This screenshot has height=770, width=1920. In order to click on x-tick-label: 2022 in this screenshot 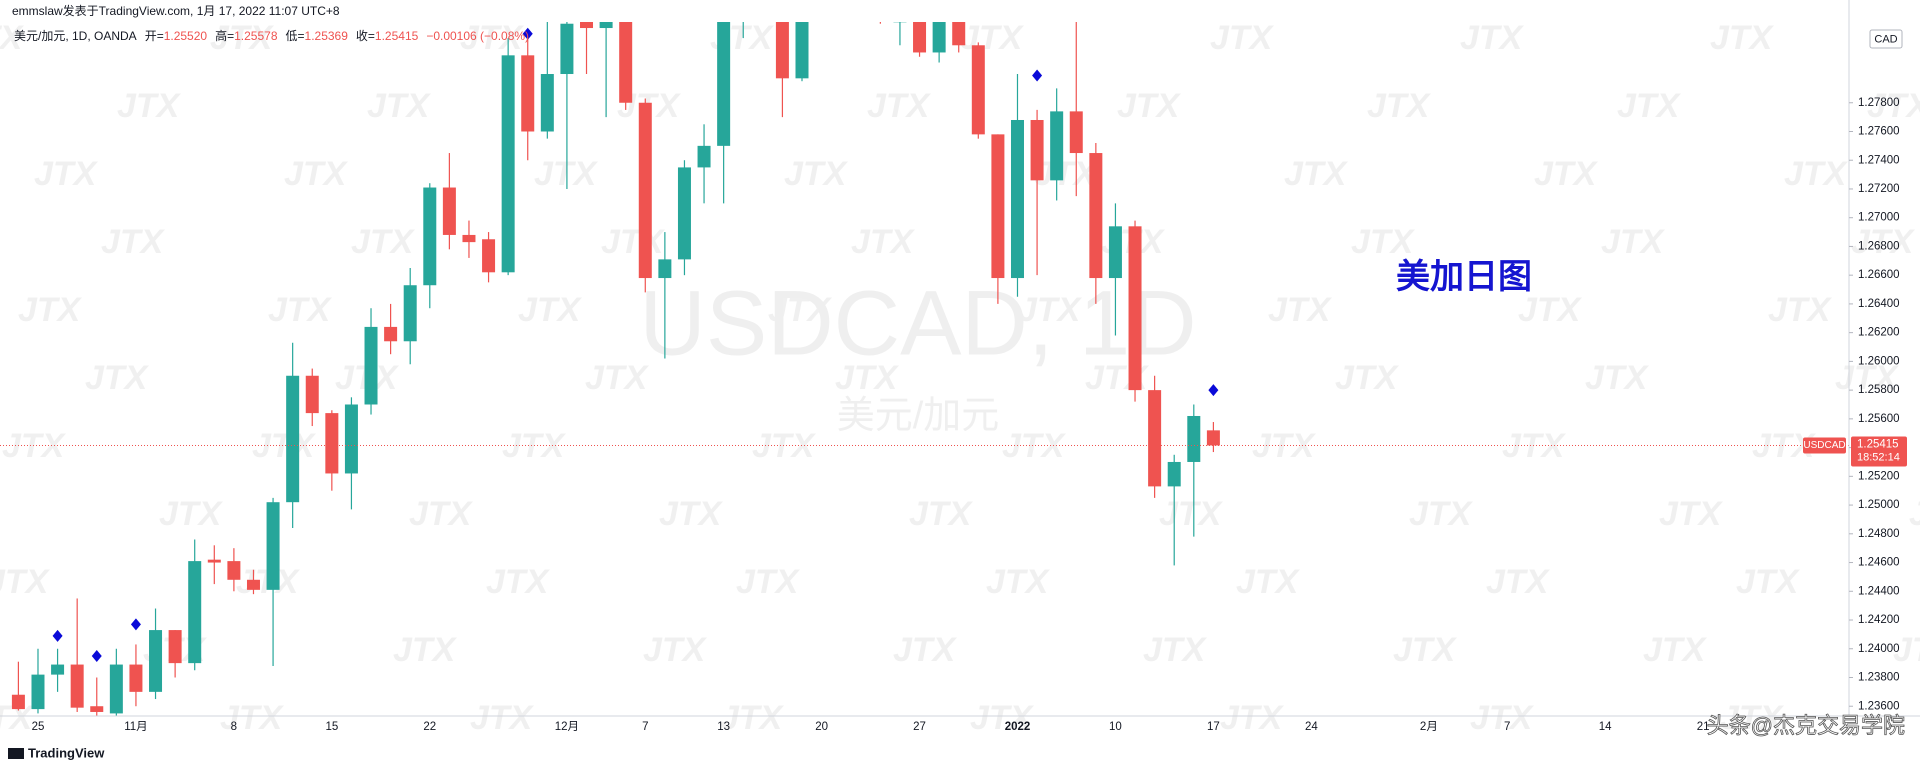, I will do `click(1018, 727)`.